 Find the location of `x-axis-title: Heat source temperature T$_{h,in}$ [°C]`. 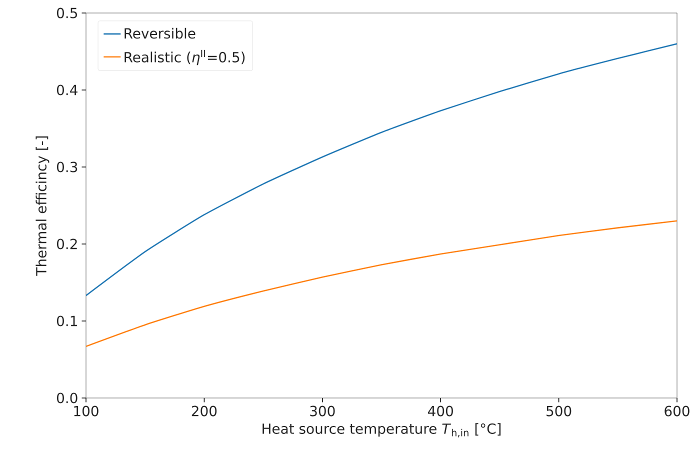

x-axis-title: Heat source temperature T$_{h,in}$ [°C] is located at coordinates (381, 430).